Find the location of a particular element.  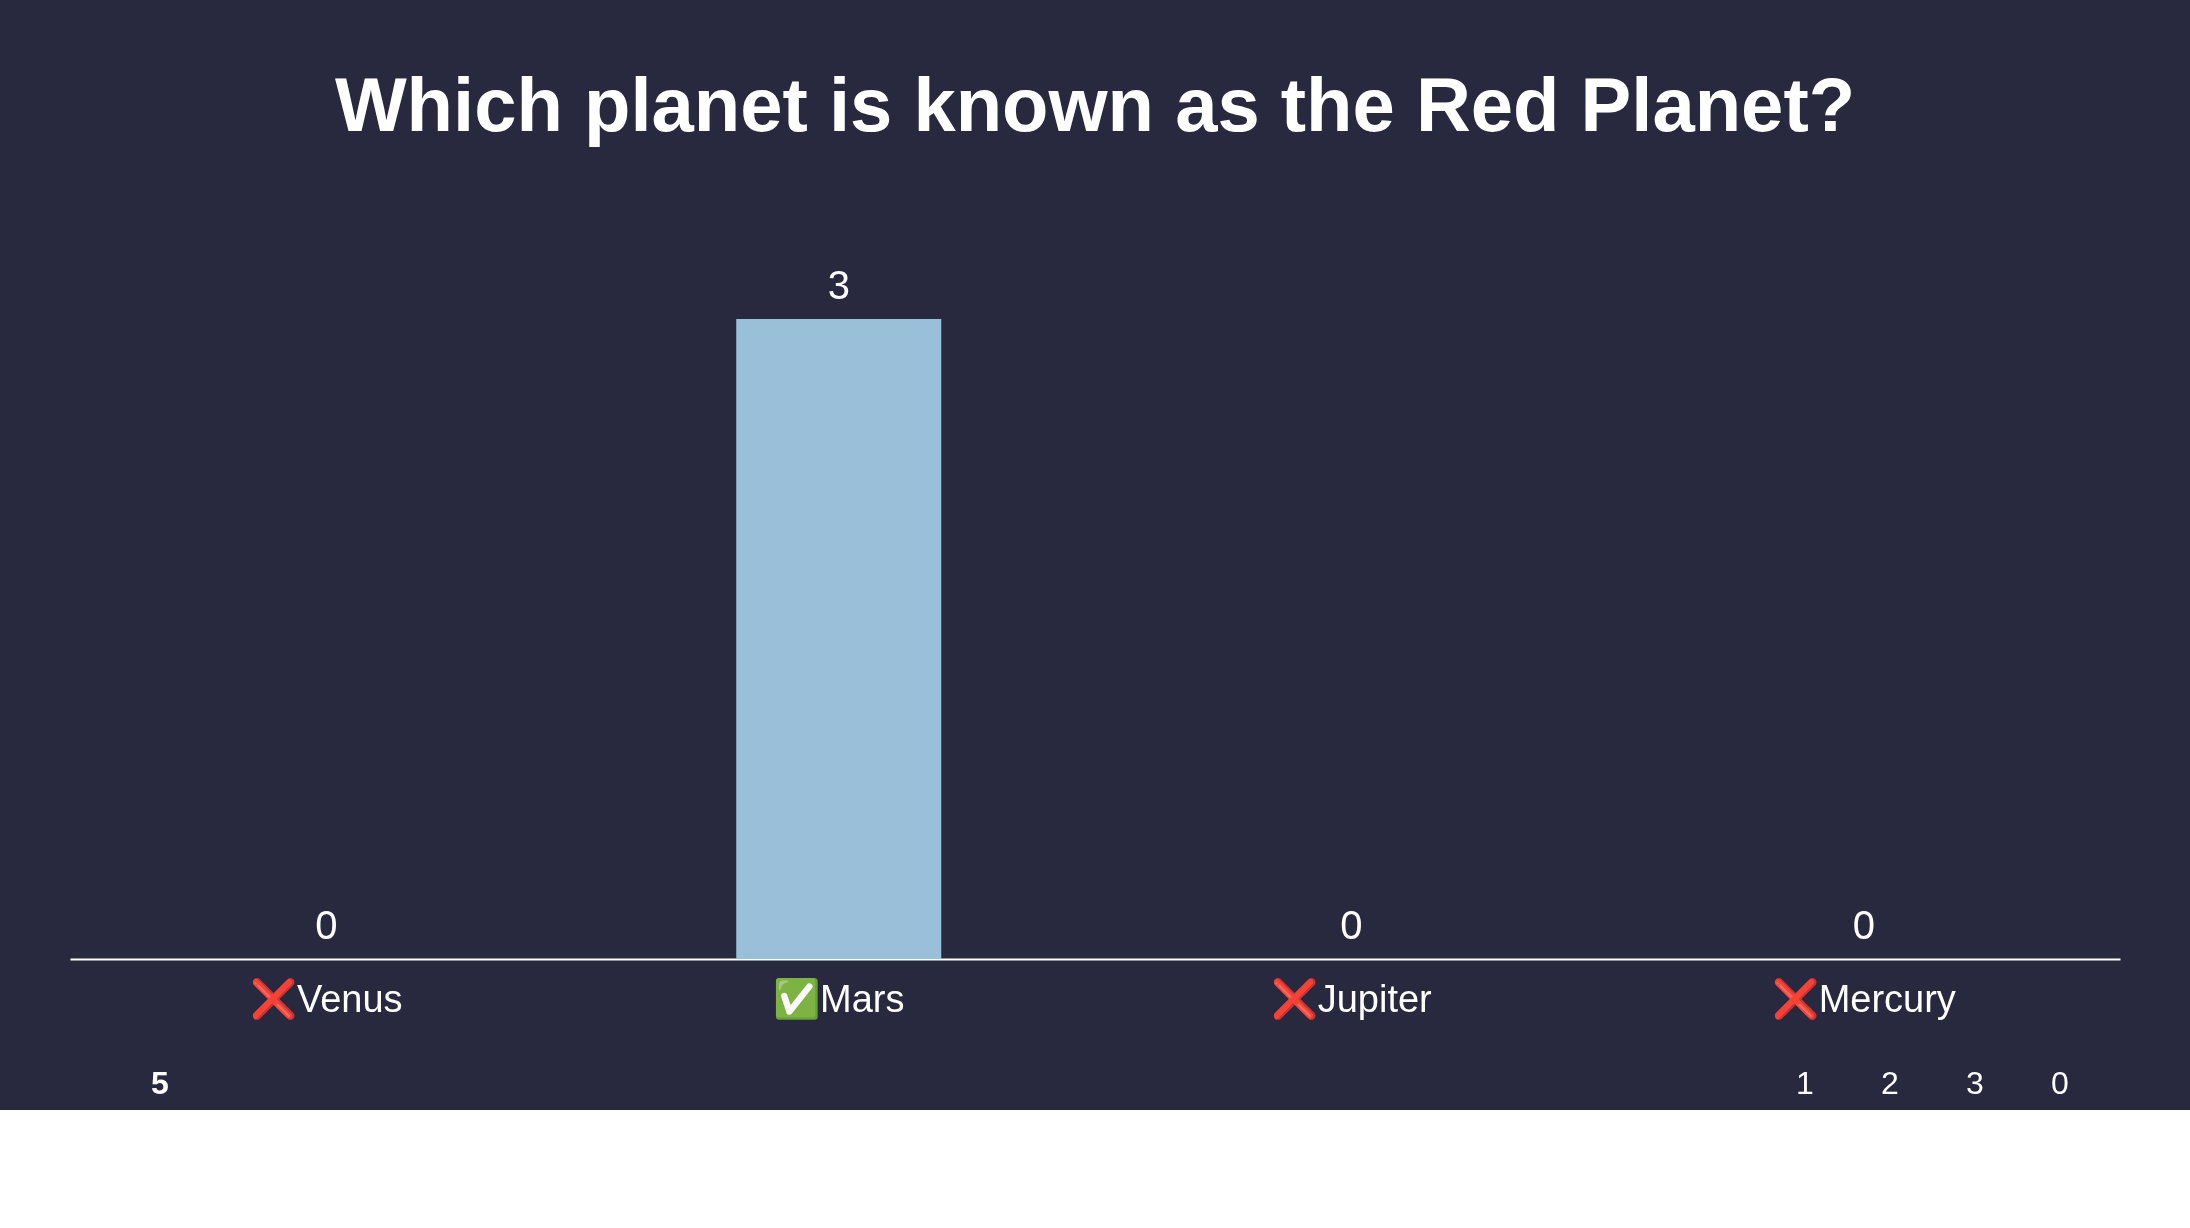

text: 2 is located at coordinates (1890, 1083).